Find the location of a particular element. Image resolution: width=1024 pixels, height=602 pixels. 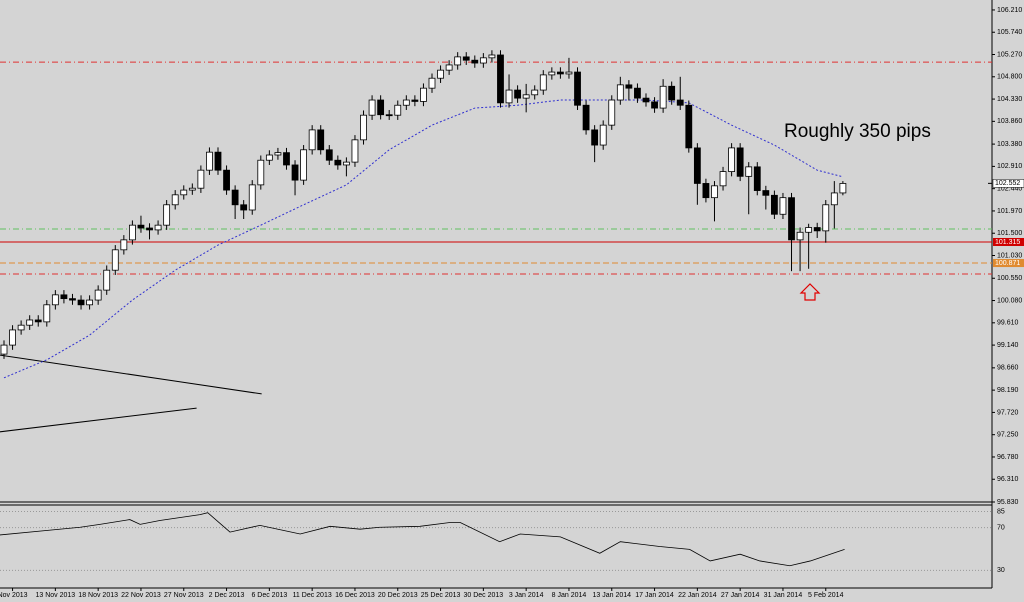

y-tick-label: 102.440 is located at coordinates (1009, 189).